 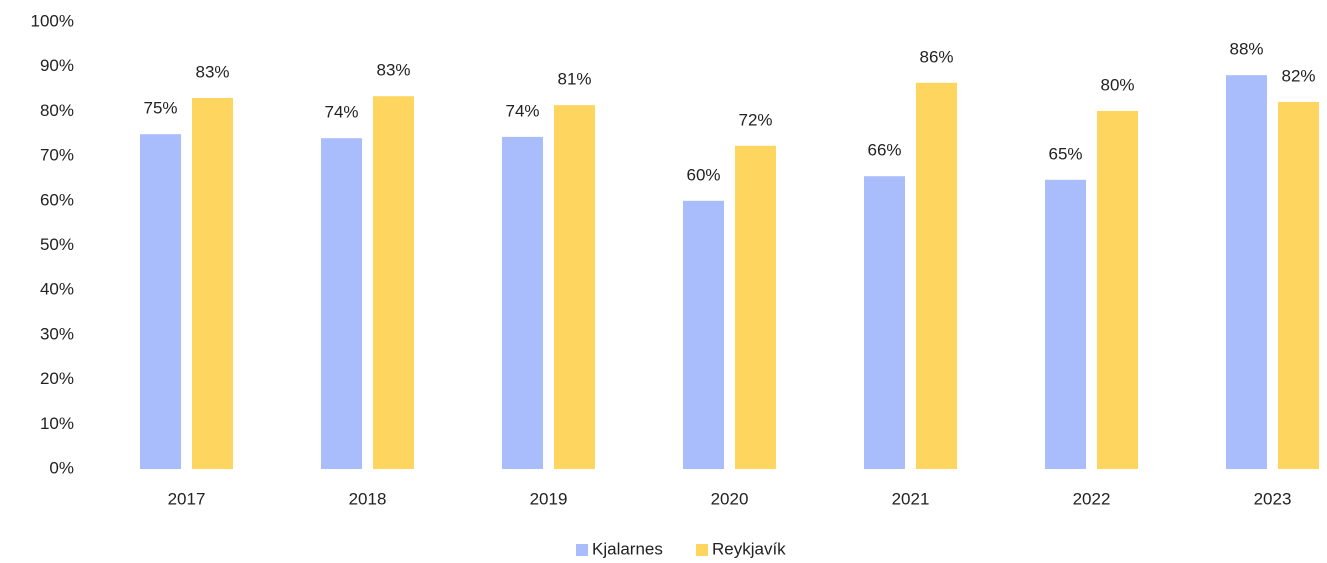 I want to click on data-label: 65%, so click(x=1065, y=153).